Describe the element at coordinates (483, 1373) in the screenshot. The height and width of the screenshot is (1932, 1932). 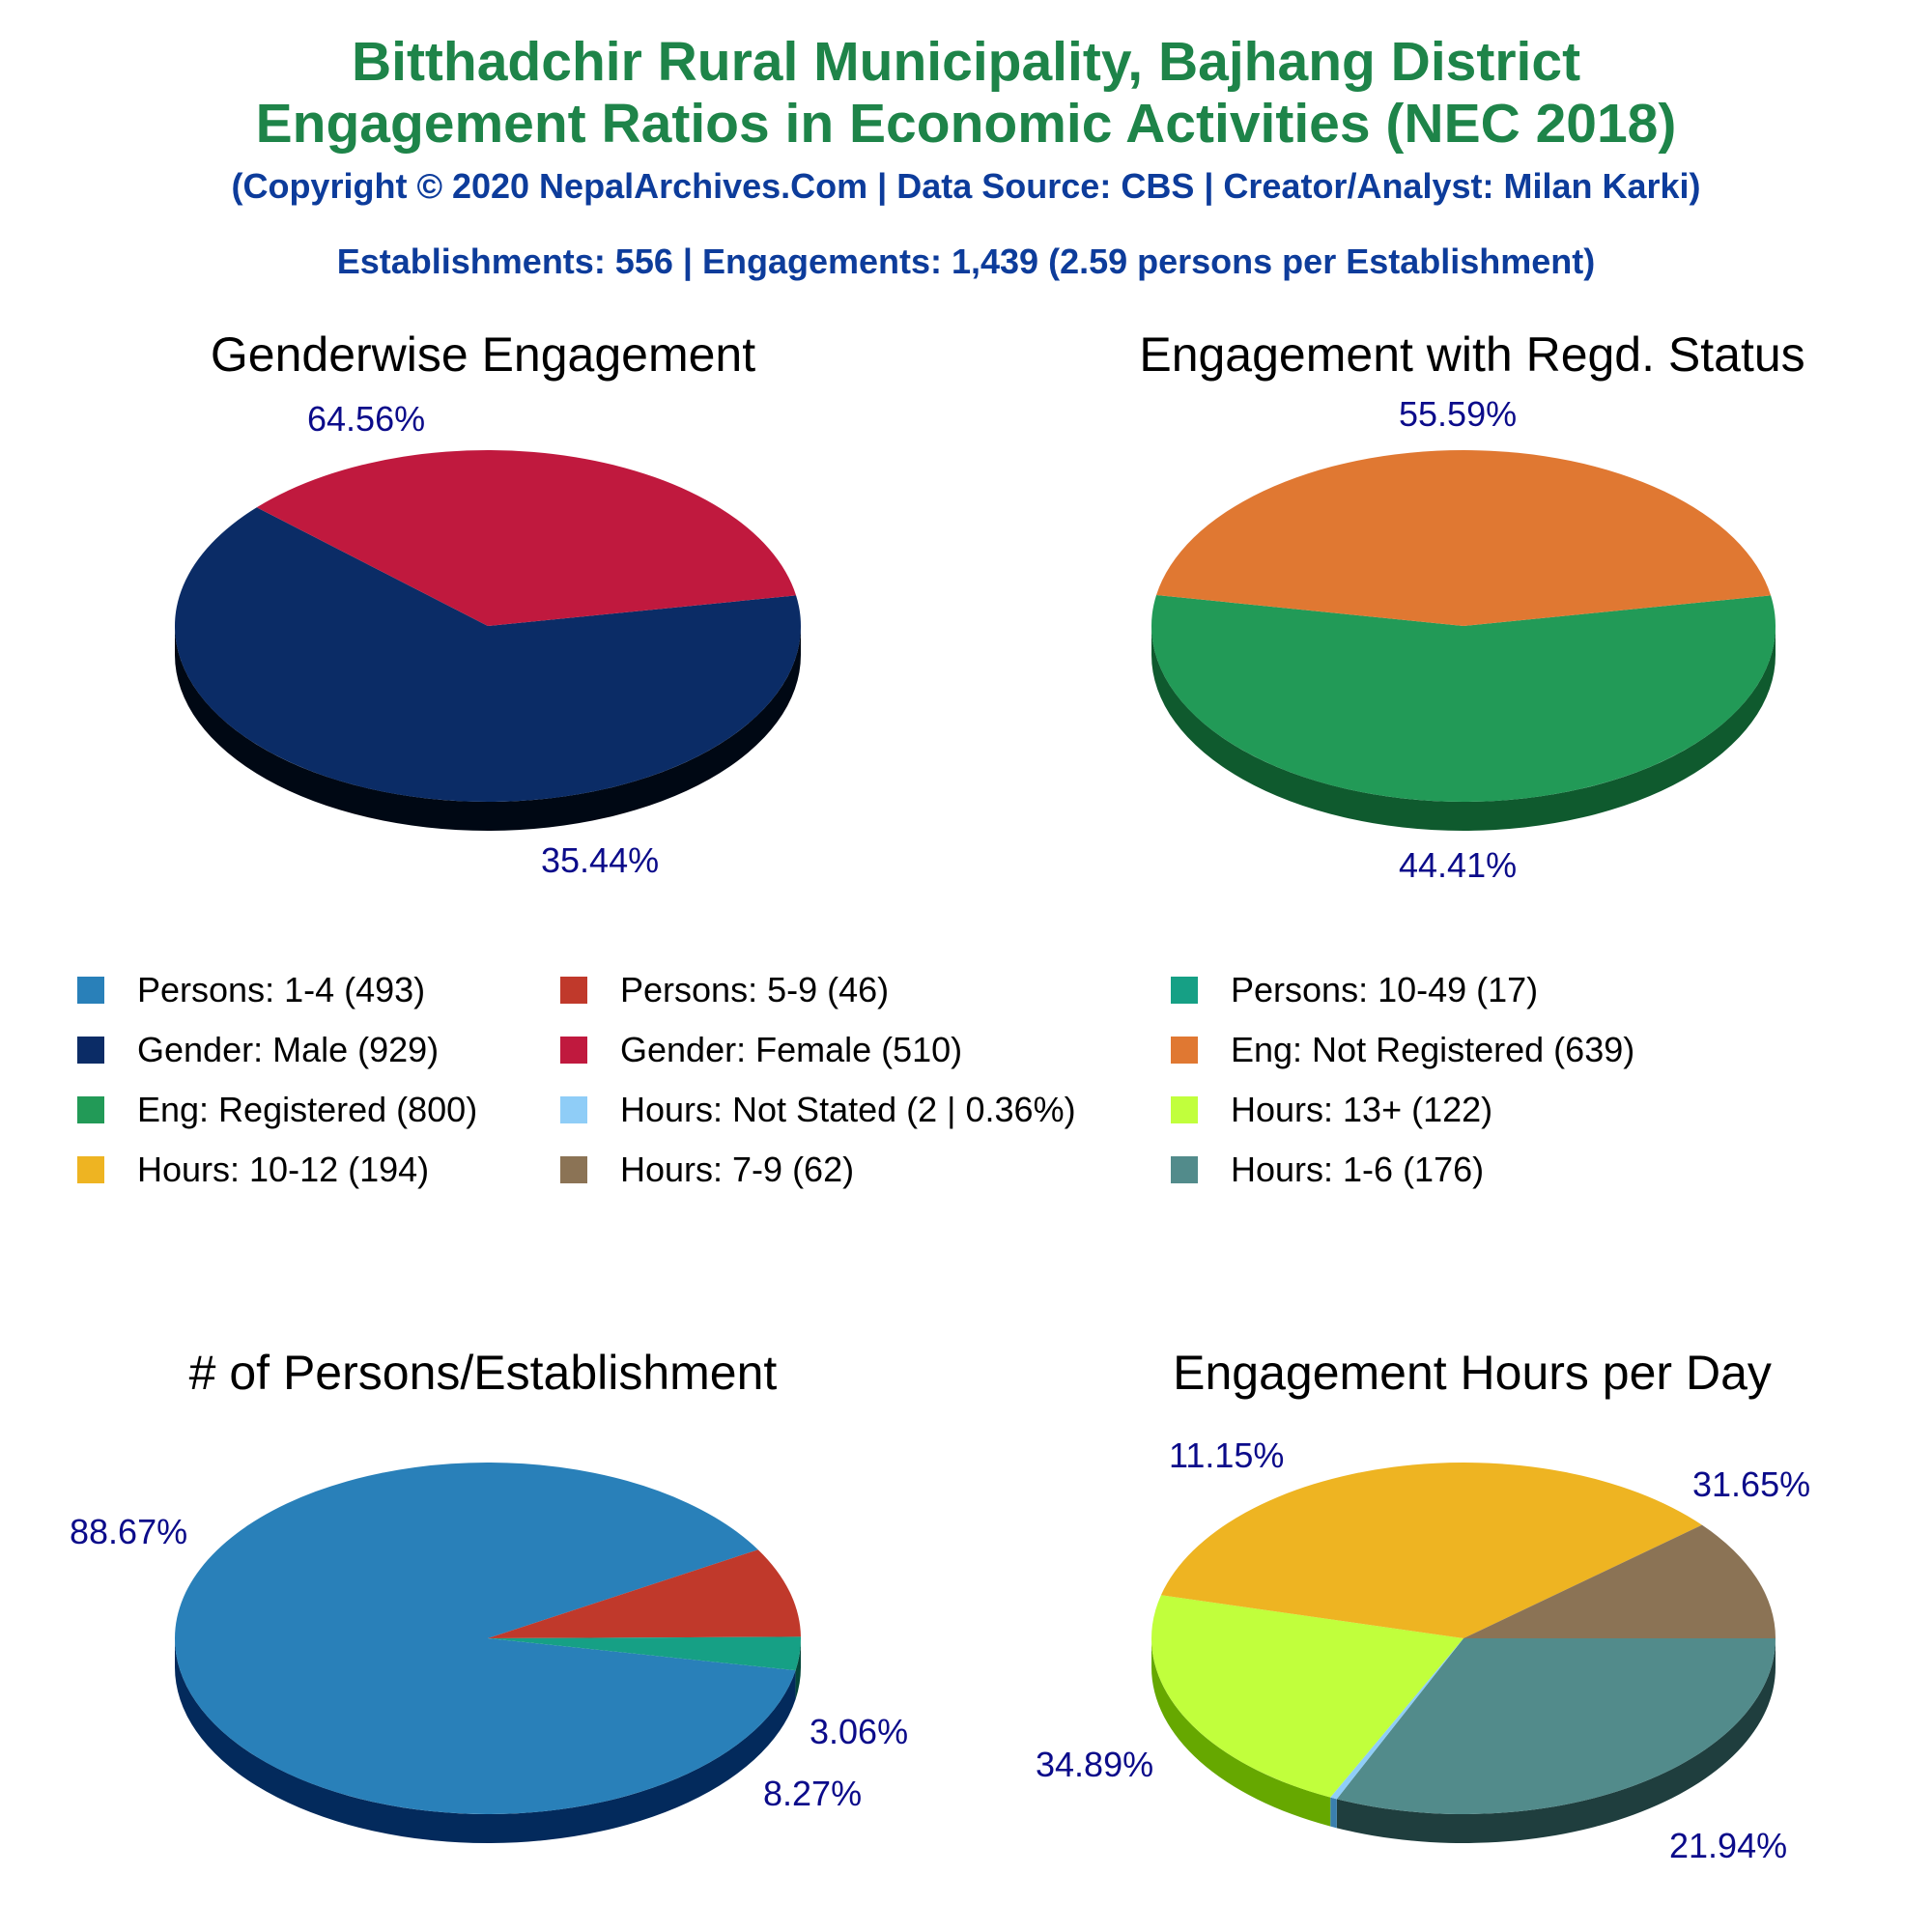
I see `chart-title-persons: # of Persons/Establishment` at that location.